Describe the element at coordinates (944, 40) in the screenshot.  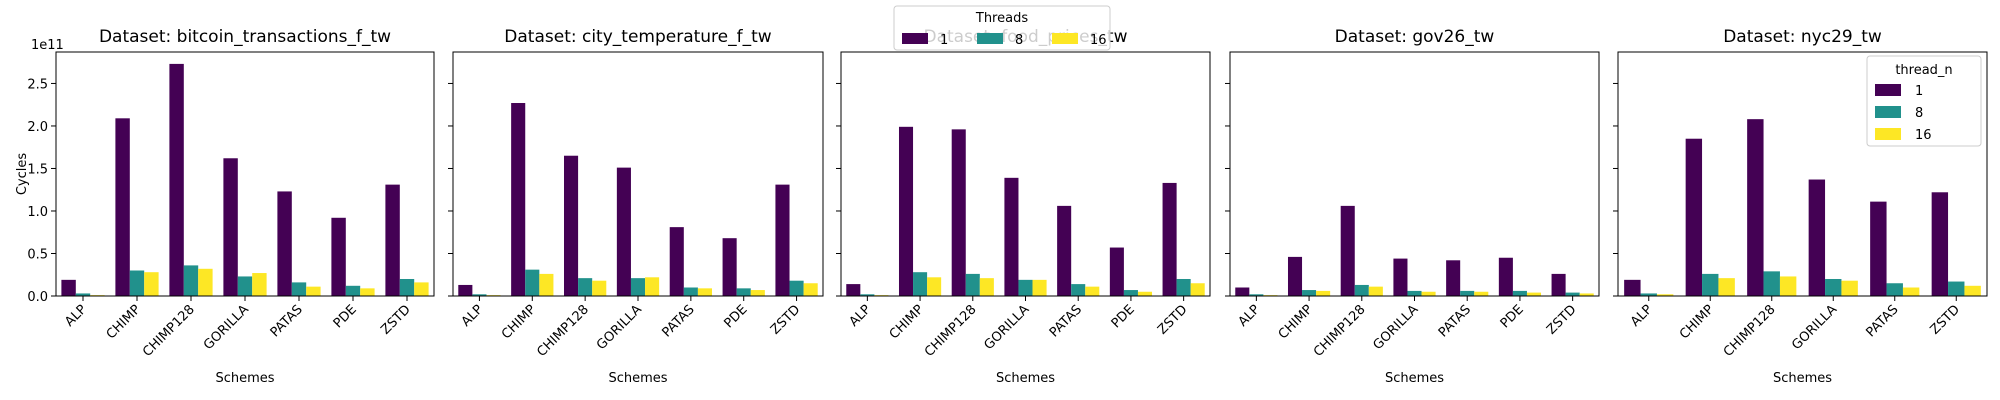
I see `legend-label: 1` at that location.